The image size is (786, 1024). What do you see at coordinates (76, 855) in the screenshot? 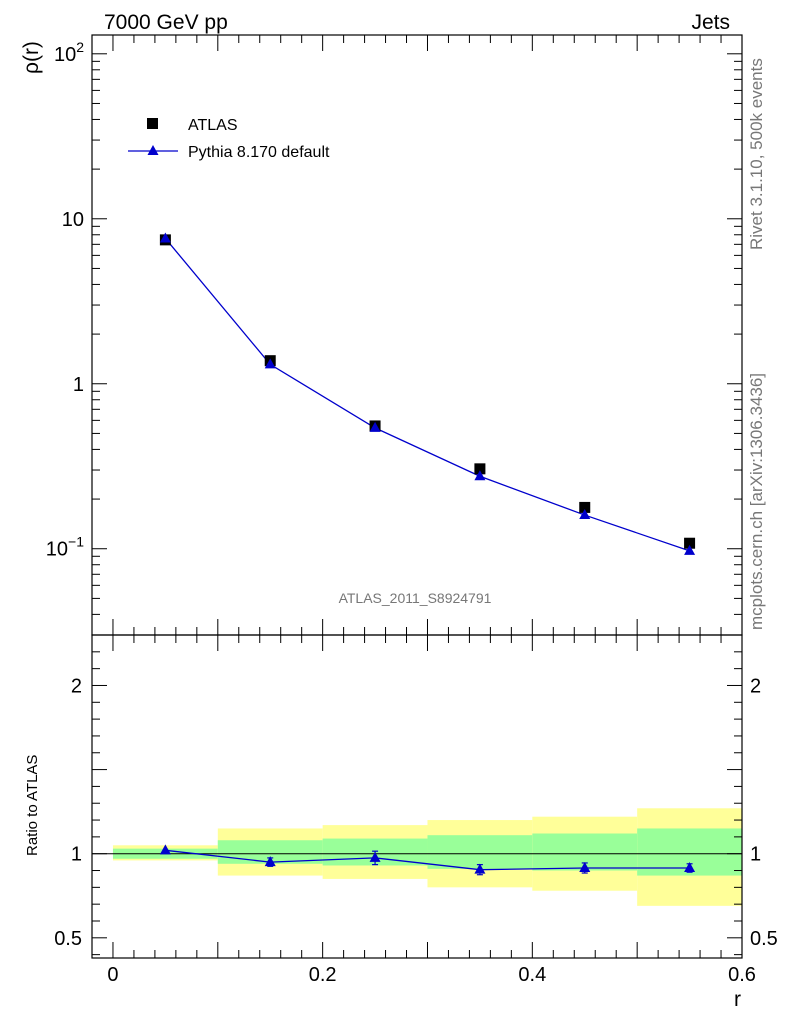
I see `ratio-y-tick-label: 1` at bounding box center [76, 855].